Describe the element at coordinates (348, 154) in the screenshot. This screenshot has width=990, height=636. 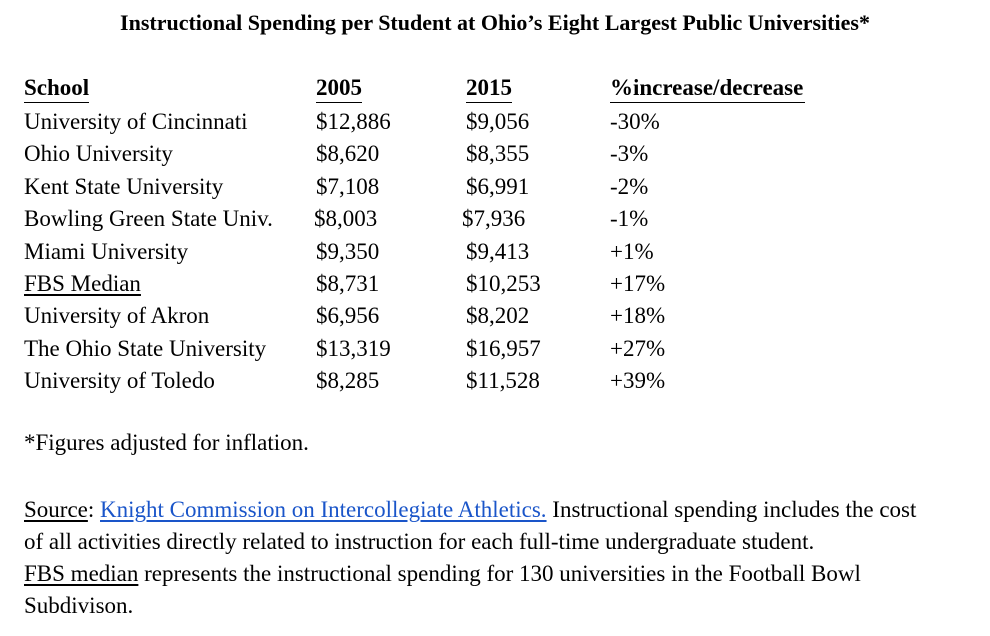
I see `cell-2005: $8,620` at that location.